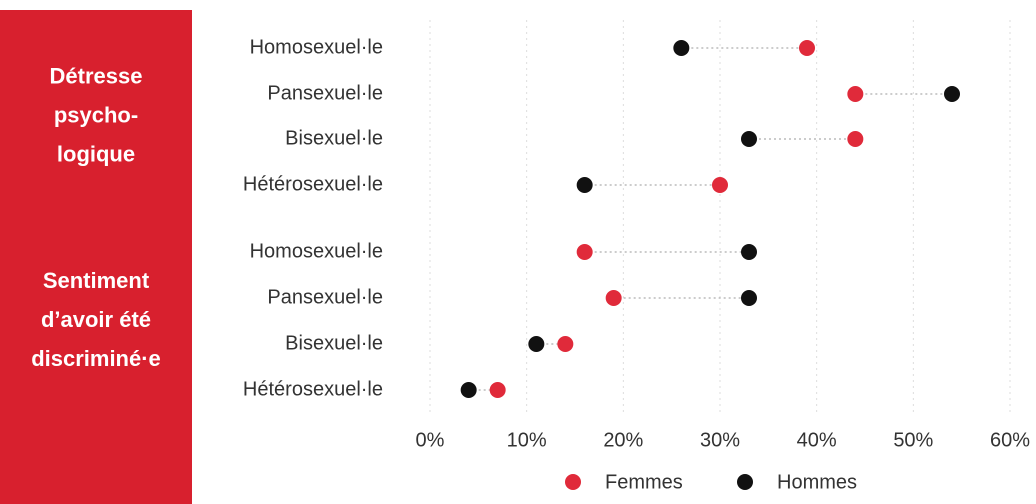  What do you see at coordinates (96, 280) in the screenshot?
I see `group-label: Sentiment` at bounding box center [96, 280].